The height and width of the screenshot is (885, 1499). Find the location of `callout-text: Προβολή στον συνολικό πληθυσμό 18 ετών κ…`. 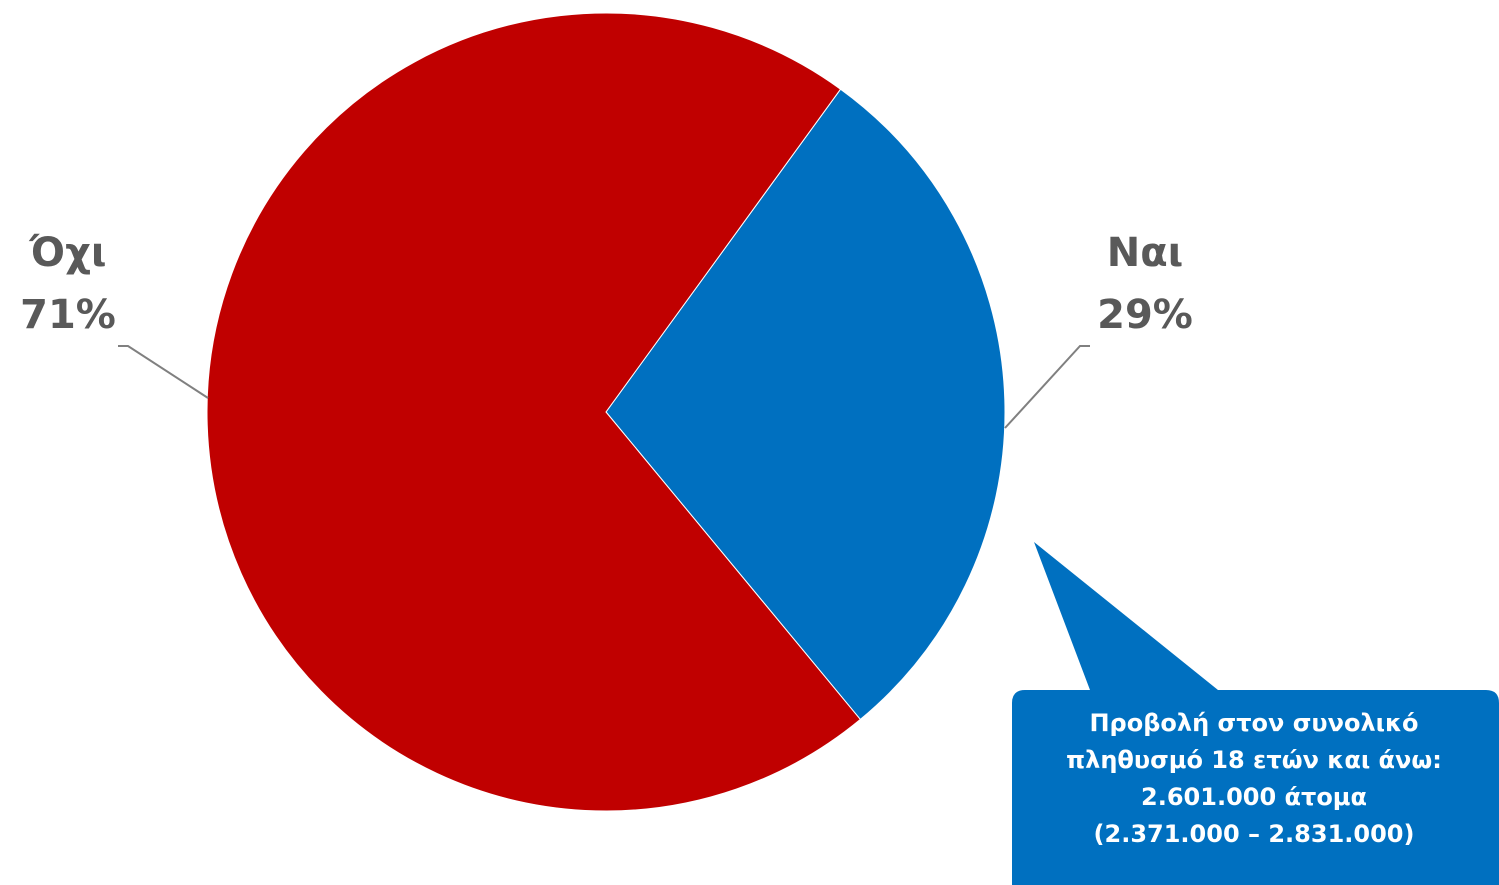

callout-text: Προβολή στον συνολικό πληθυσμό 18 ετών κ… is located at coordinates (1254, 790).